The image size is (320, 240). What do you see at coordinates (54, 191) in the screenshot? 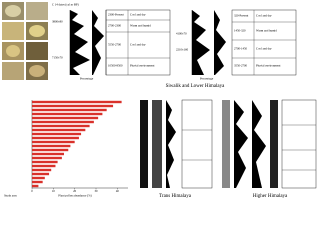
I see `x-tick-label: 10` at bounding box center [54, 191].